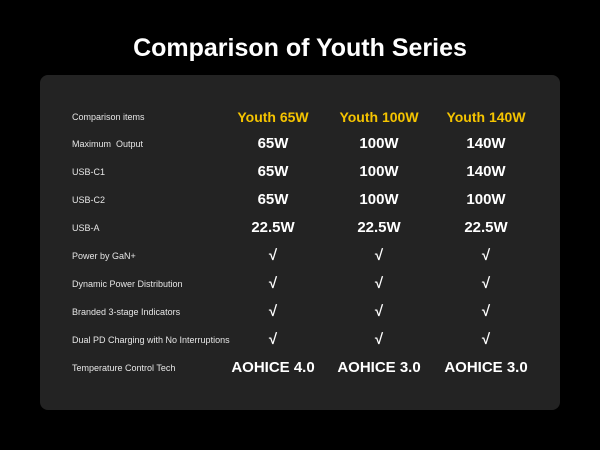  I want to click on row-label: Maximum Output, so click(108, 144).